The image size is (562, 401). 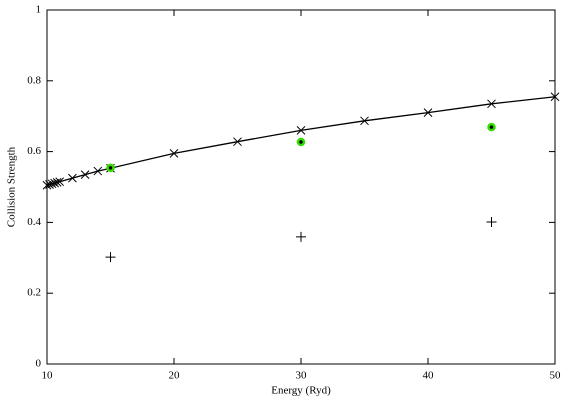 What do you see at coordinates (48, 376) in the screenshot?
I see `x-tick-label: 10` at bounding box center [48, 376].